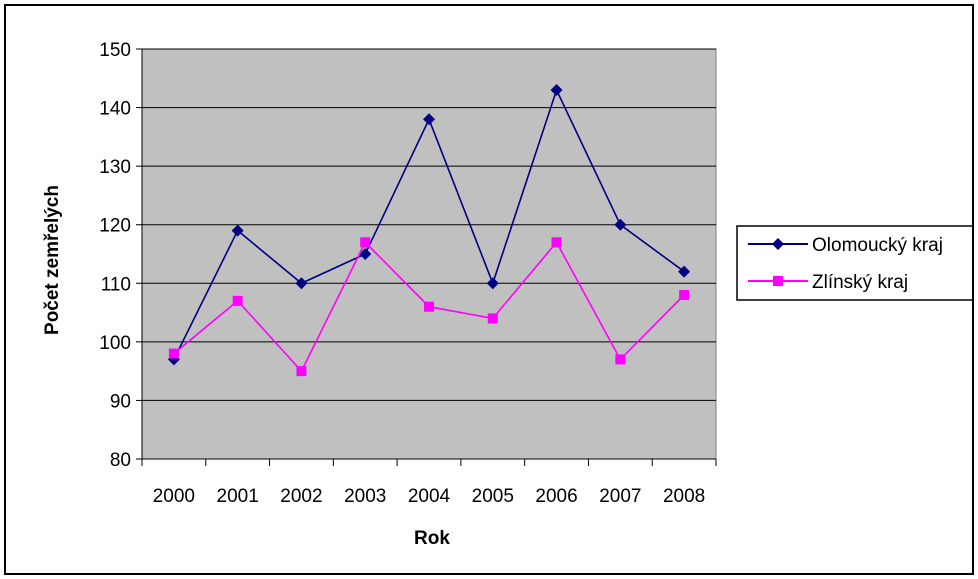 This screenshot has height=579, width=978. I want to click on legend-label-0: Olomoucký kraj, so click(877, 245).